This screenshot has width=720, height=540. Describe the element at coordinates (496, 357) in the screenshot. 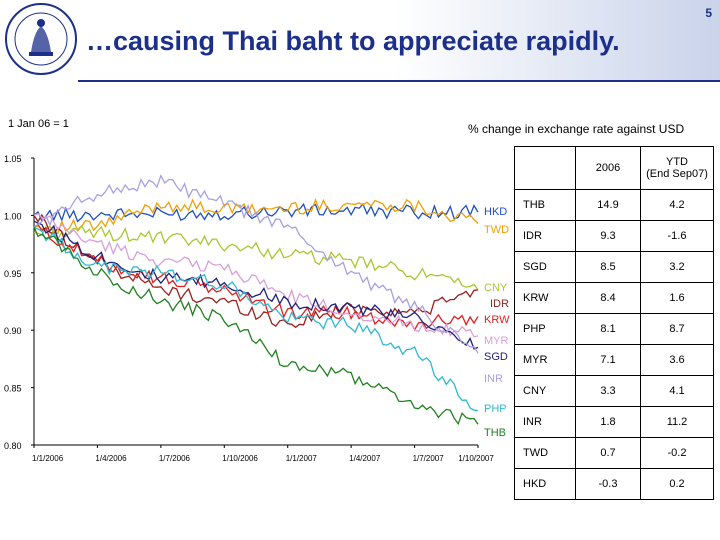

I see `legend-label-sgd: SGD` at that location.